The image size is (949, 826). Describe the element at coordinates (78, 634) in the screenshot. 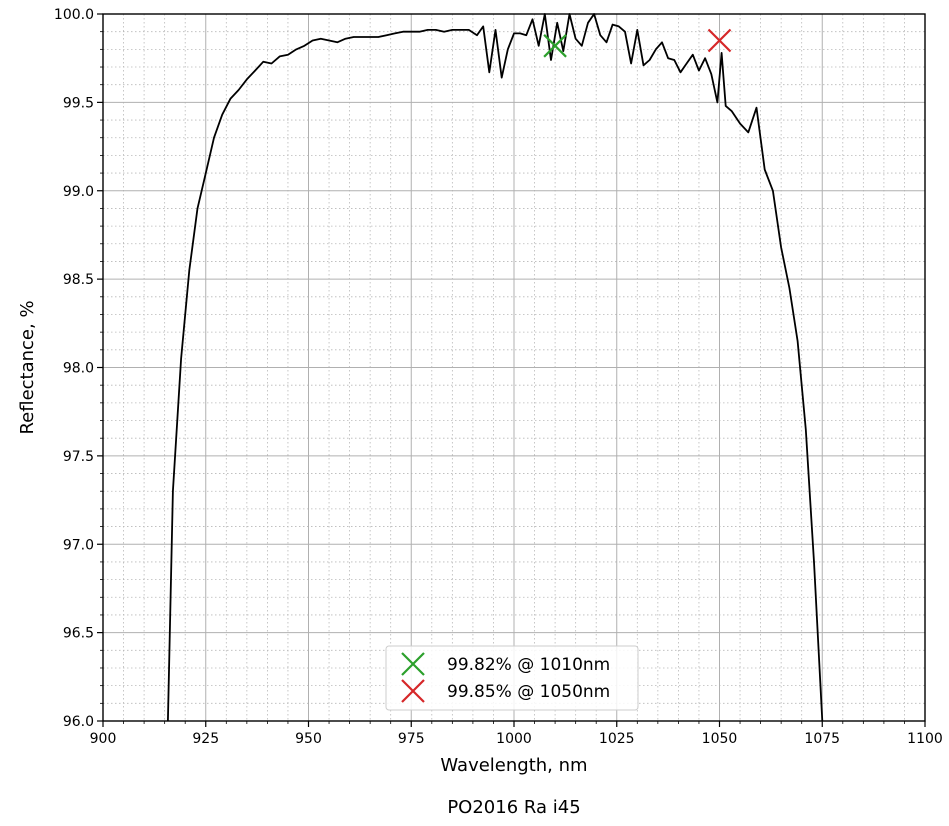

I see `y-tick-label: 96.5` at that location.